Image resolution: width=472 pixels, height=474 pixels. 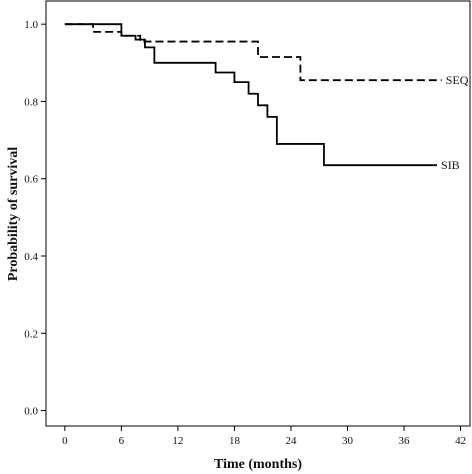 I want to click on y-tick-label: 0.2, so click(x=31, y=334).